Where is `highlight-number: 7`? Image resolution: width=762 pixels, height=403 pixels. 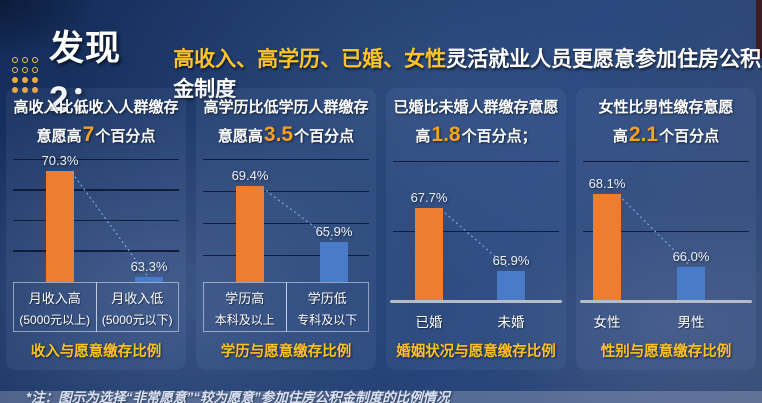 highlight-number: 7 is located at coordinates (88, 135).